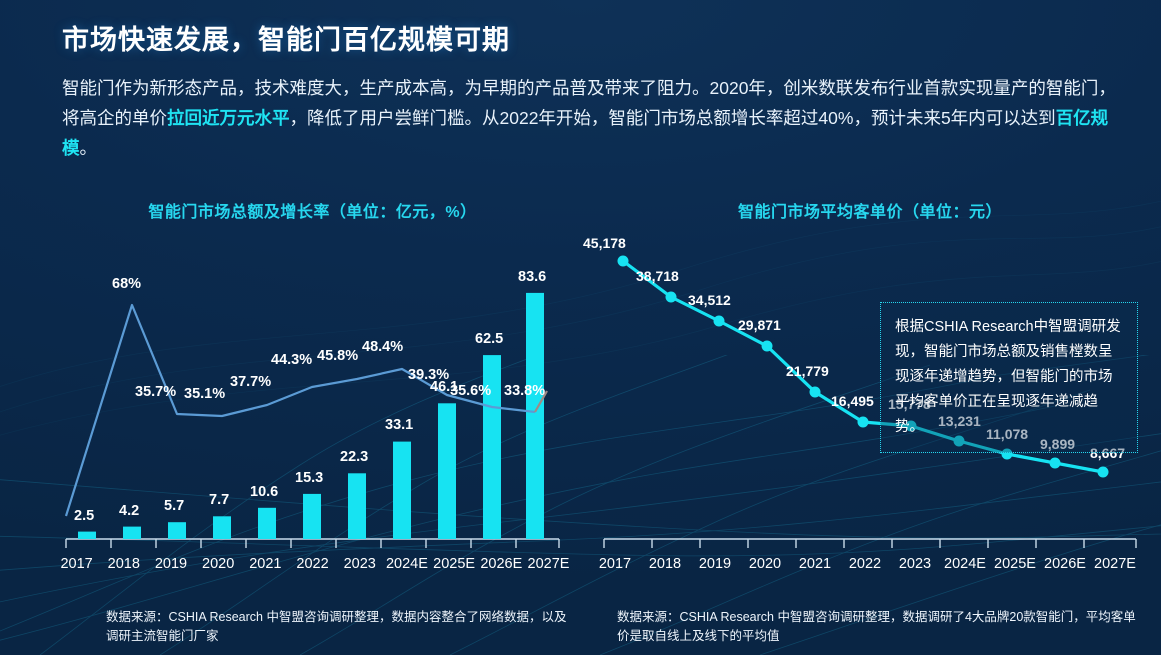  What do you see at coordinates (251, 382) in the screenshot?
I see `growth-rate-label: 37.7%` at bounding box center [251, 382].